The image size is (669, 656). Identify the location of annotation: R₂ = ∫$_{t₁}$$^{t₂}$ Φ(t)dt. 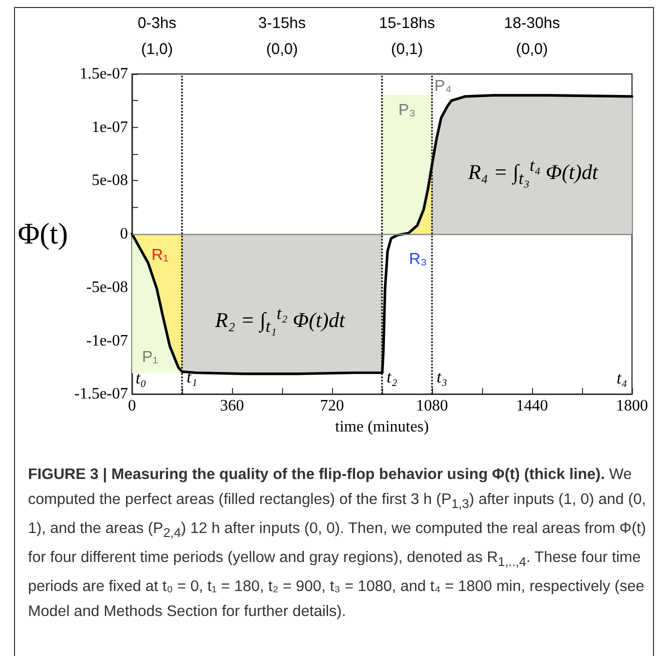
(280, 319).